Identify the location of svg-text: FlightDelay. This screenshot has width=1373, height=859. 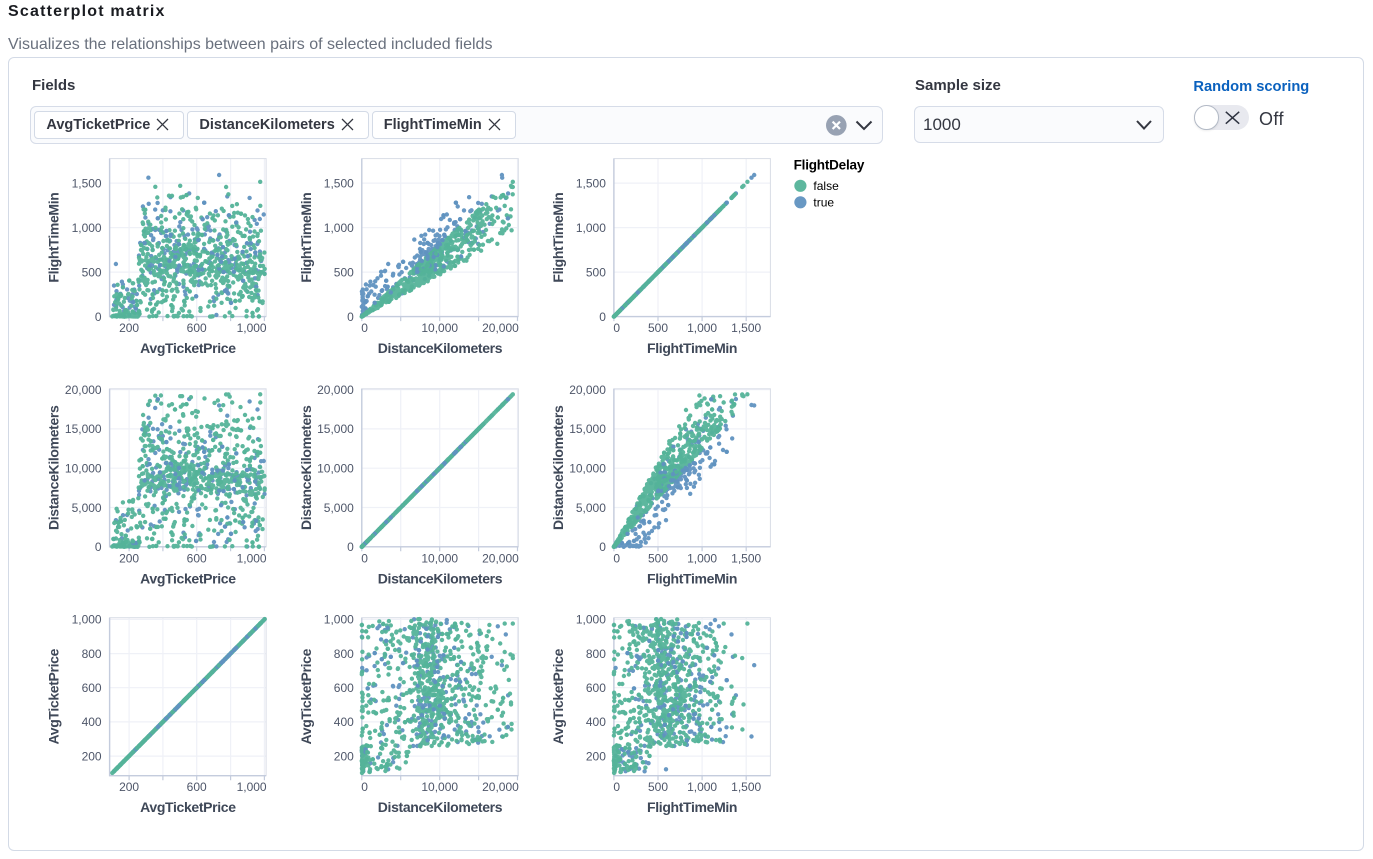
(829, 164).